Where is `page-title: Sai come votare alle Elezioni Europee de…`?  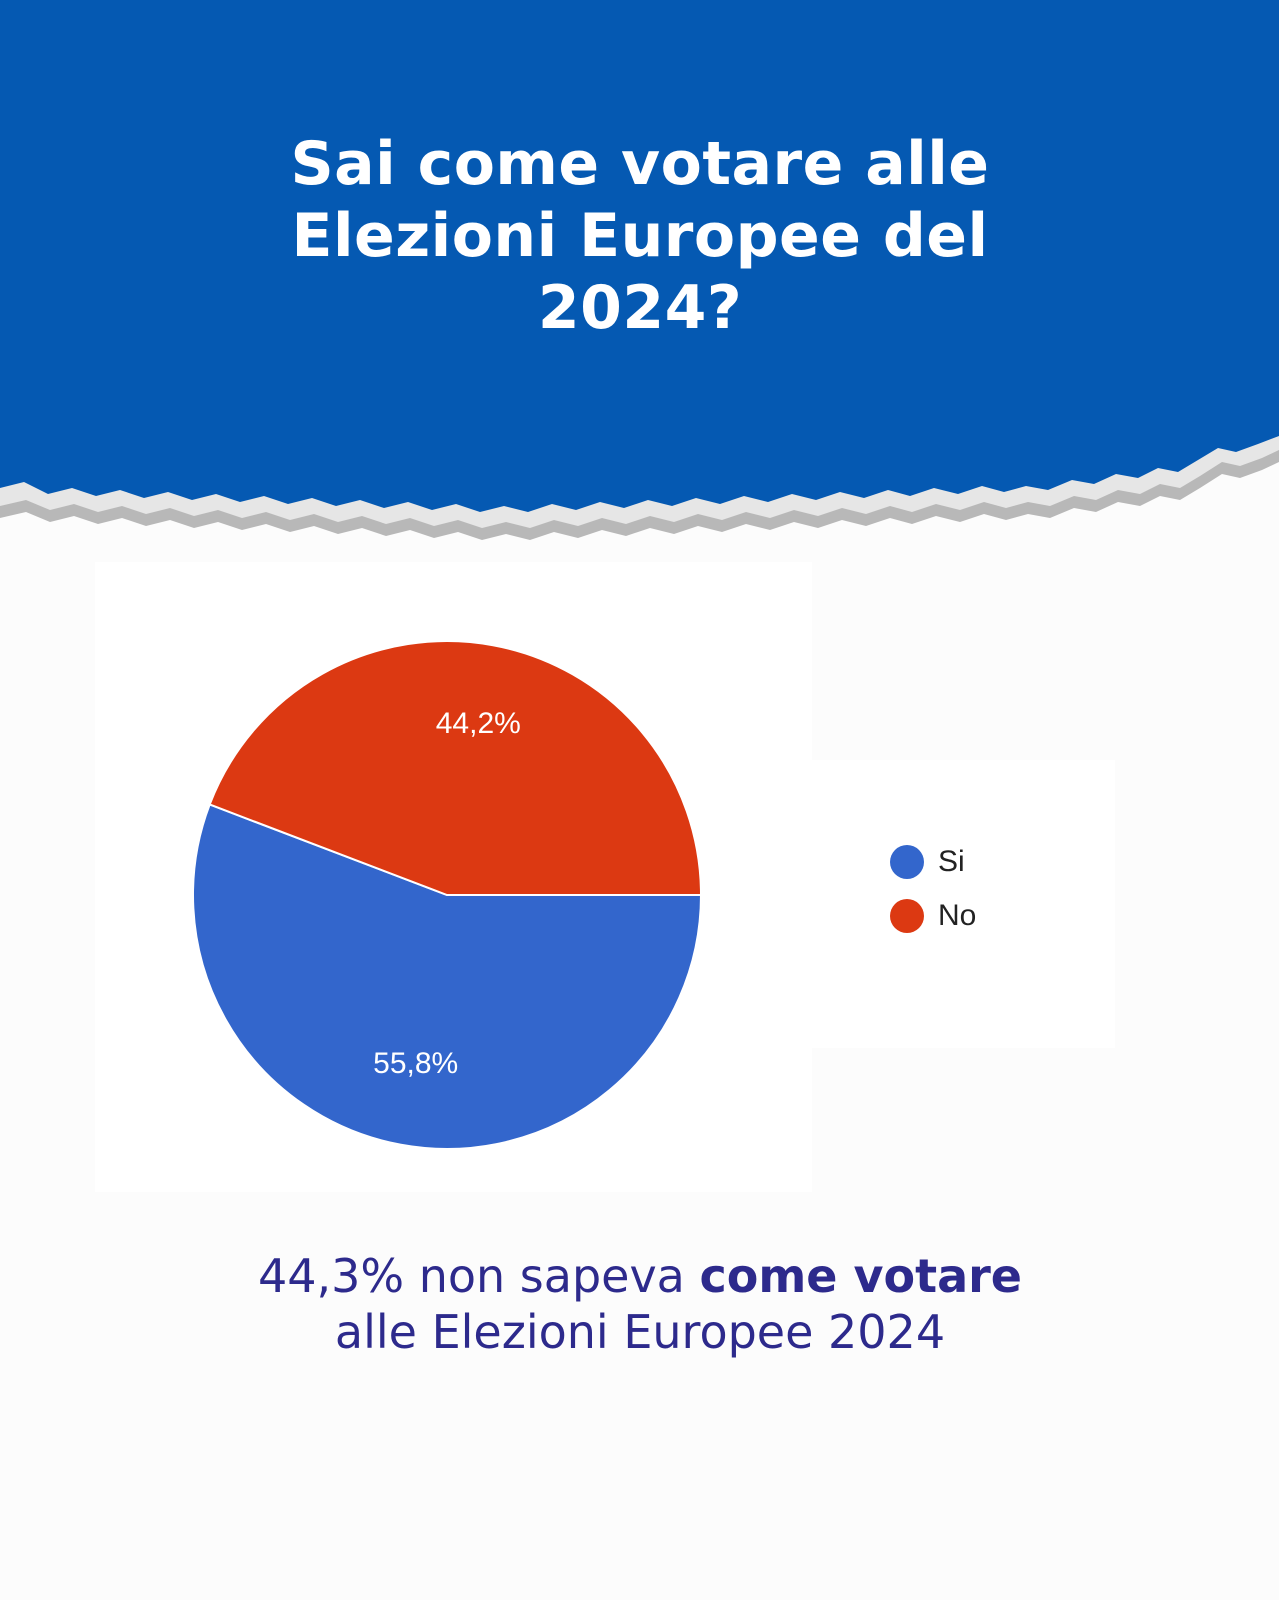 page-title: Sai come votare alle Elezioni Europee de… is located at coordinates (640, 236).